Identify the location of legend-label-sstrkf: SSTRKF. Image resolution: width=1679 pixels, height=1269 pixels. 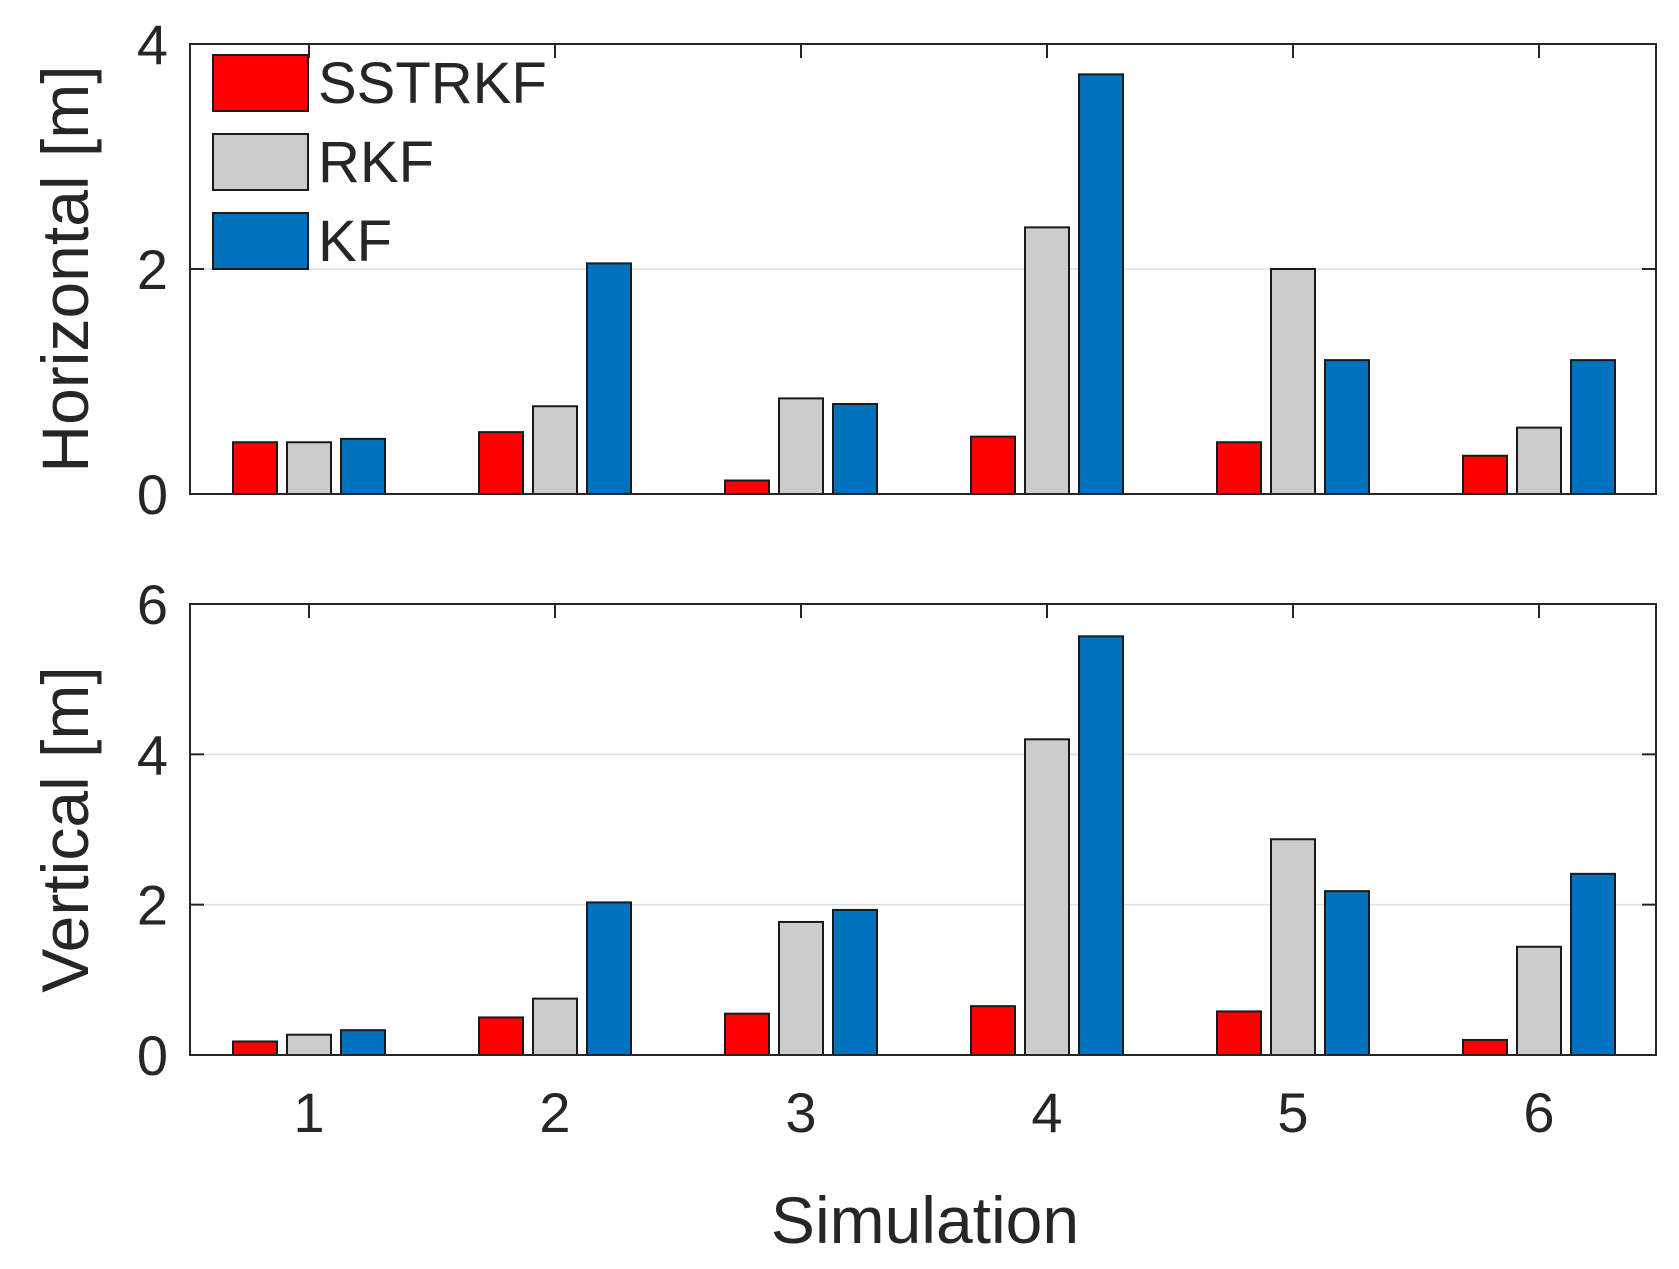
(432, 83).